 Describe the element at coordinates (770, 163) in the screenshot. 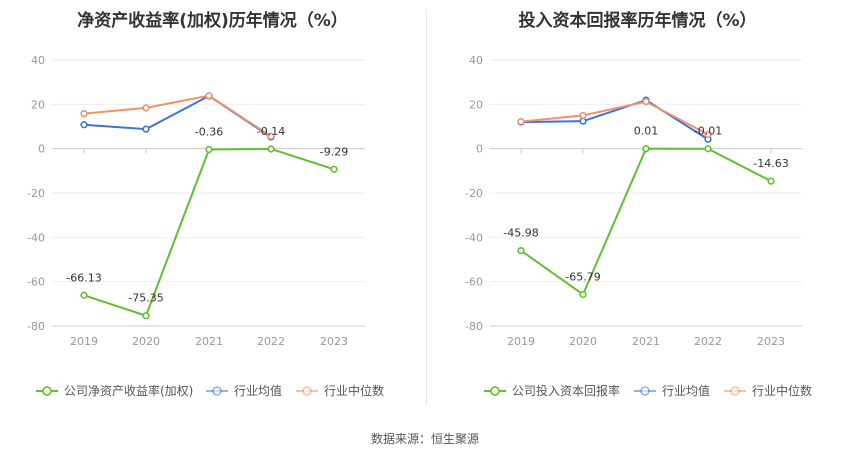

I see `data-label: -14.63` at that location.